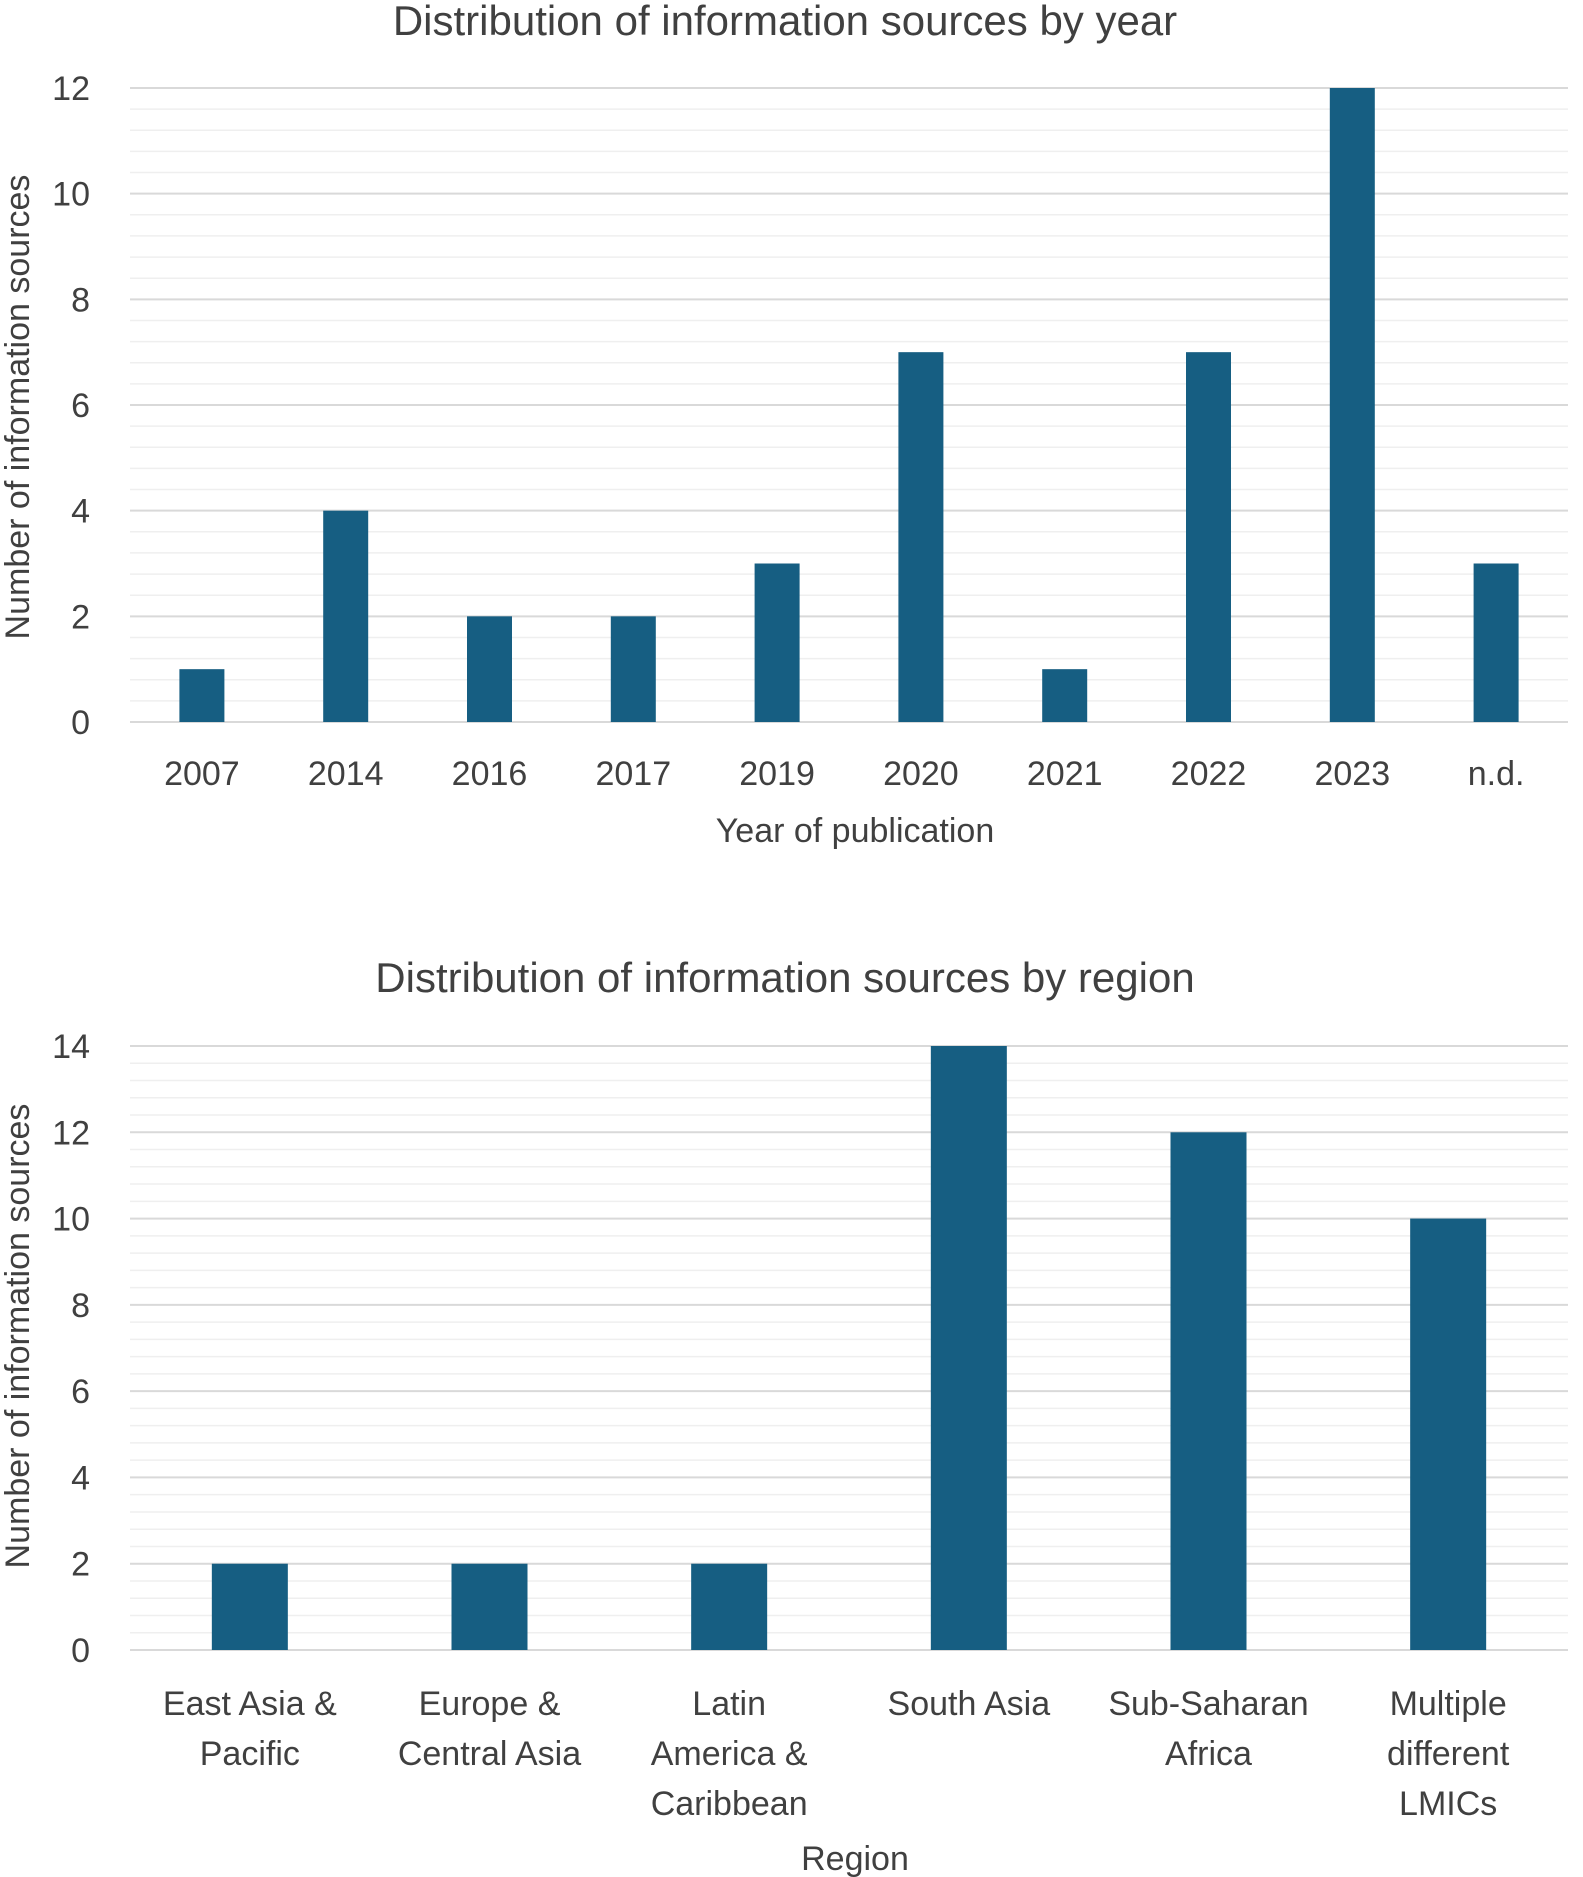 The height and width of the screenshot is (1877, 1583). Describe the element at coordinates (633, 774) in the screenshot. I see `x-tick-label: 2017` at that location.